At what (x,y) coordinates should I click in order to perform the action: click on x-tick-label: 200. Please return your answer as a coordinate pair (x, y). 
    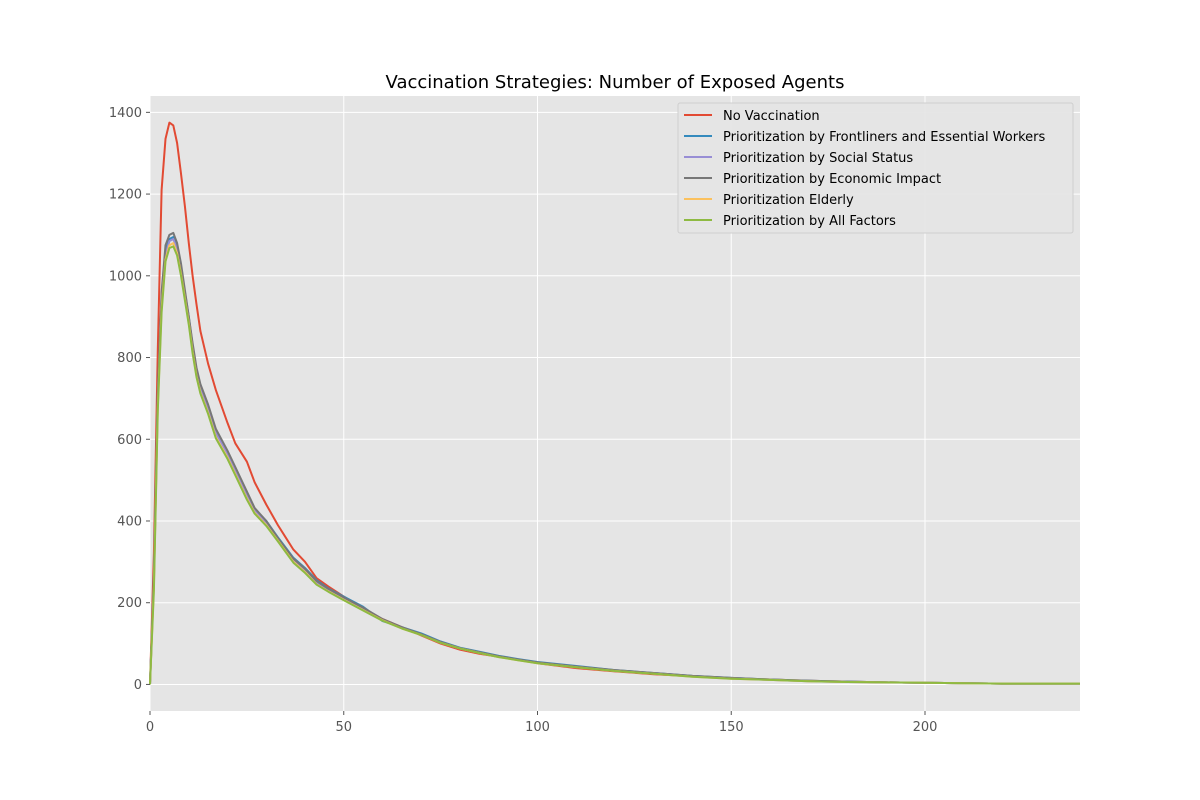
    Looking at the image, I should click on (925, 727).